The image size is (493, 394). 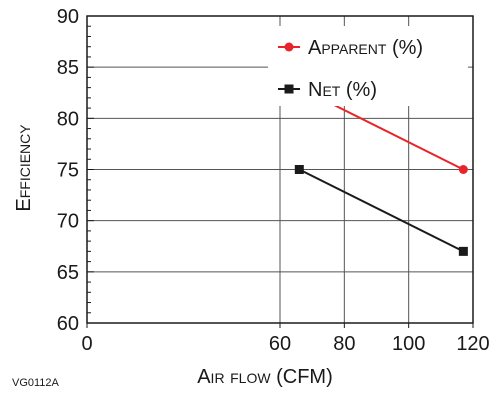 What do you see at coordinates (36, 383) in the screenshot?
I see `figure-code: VG0112A` at bounding box center [36, 383].